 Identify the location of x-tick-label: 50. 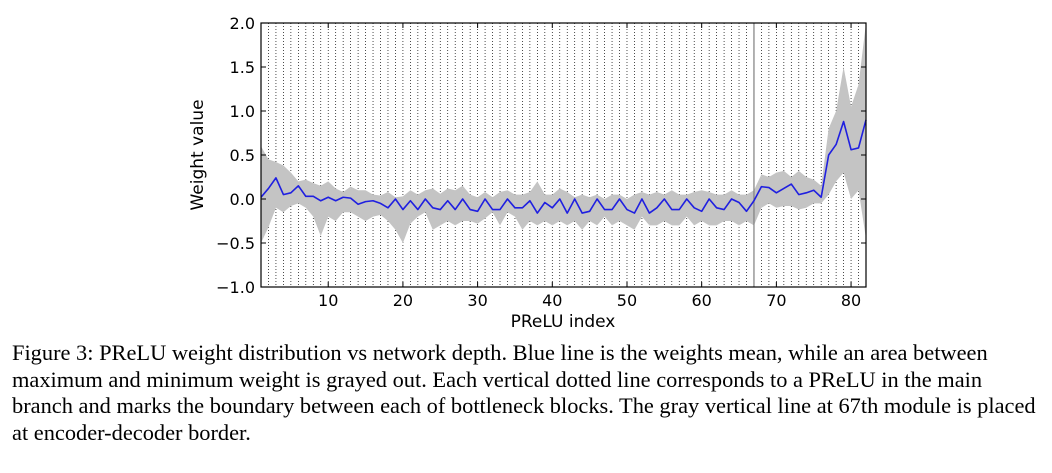
(627, 300).